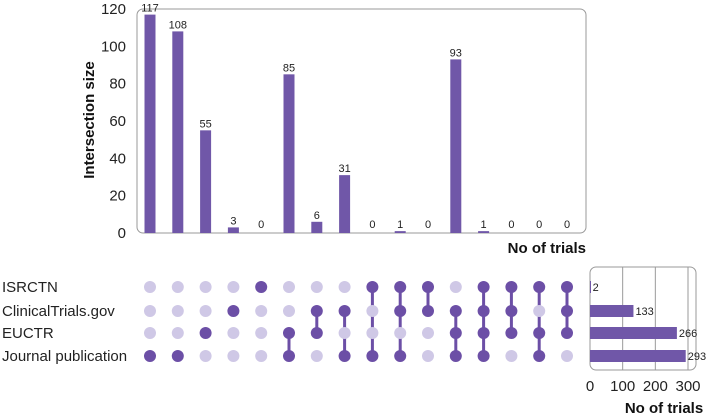  Describe the element at coordinates (697, 357) in the screenshot. I see `set-size-value-label: 293` at that location.